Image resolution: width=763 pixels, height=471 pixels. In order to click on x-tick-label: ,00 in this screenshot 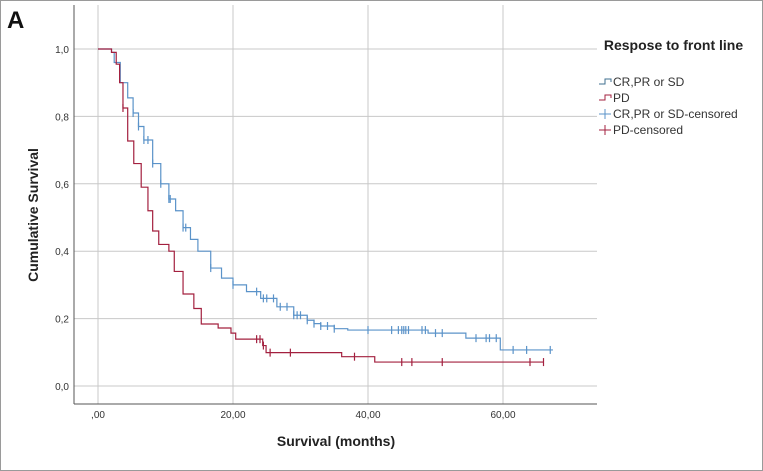, I will do `click(98, 415)`.